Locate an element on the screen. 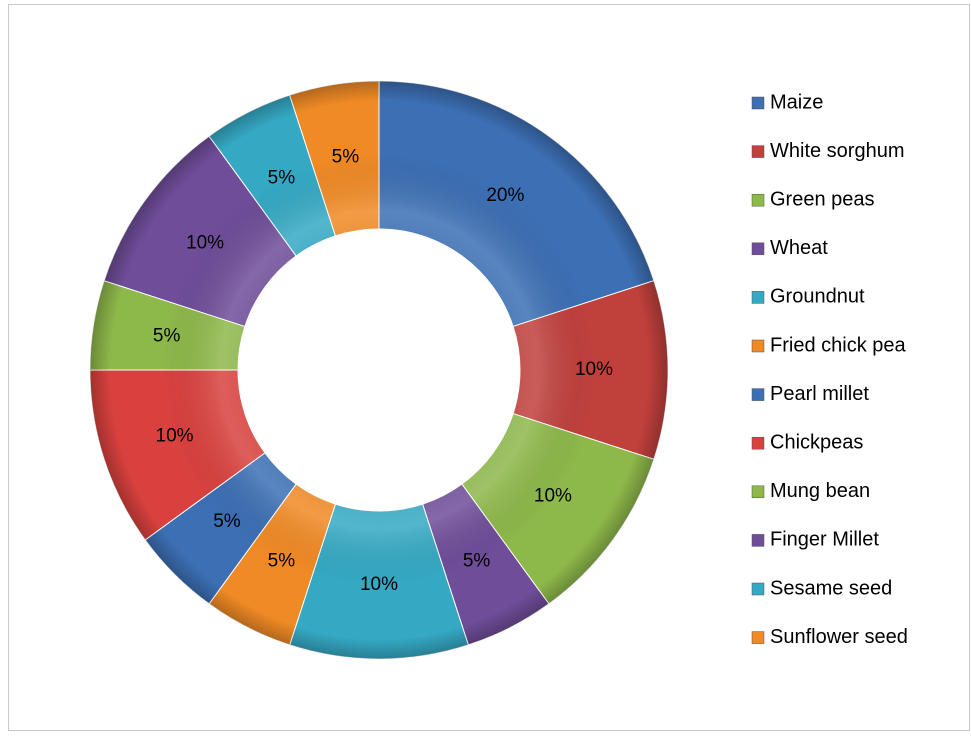 This screenshot has height=736, width=971. legend-label: Chickpeas is located at coordinates (816, 442).